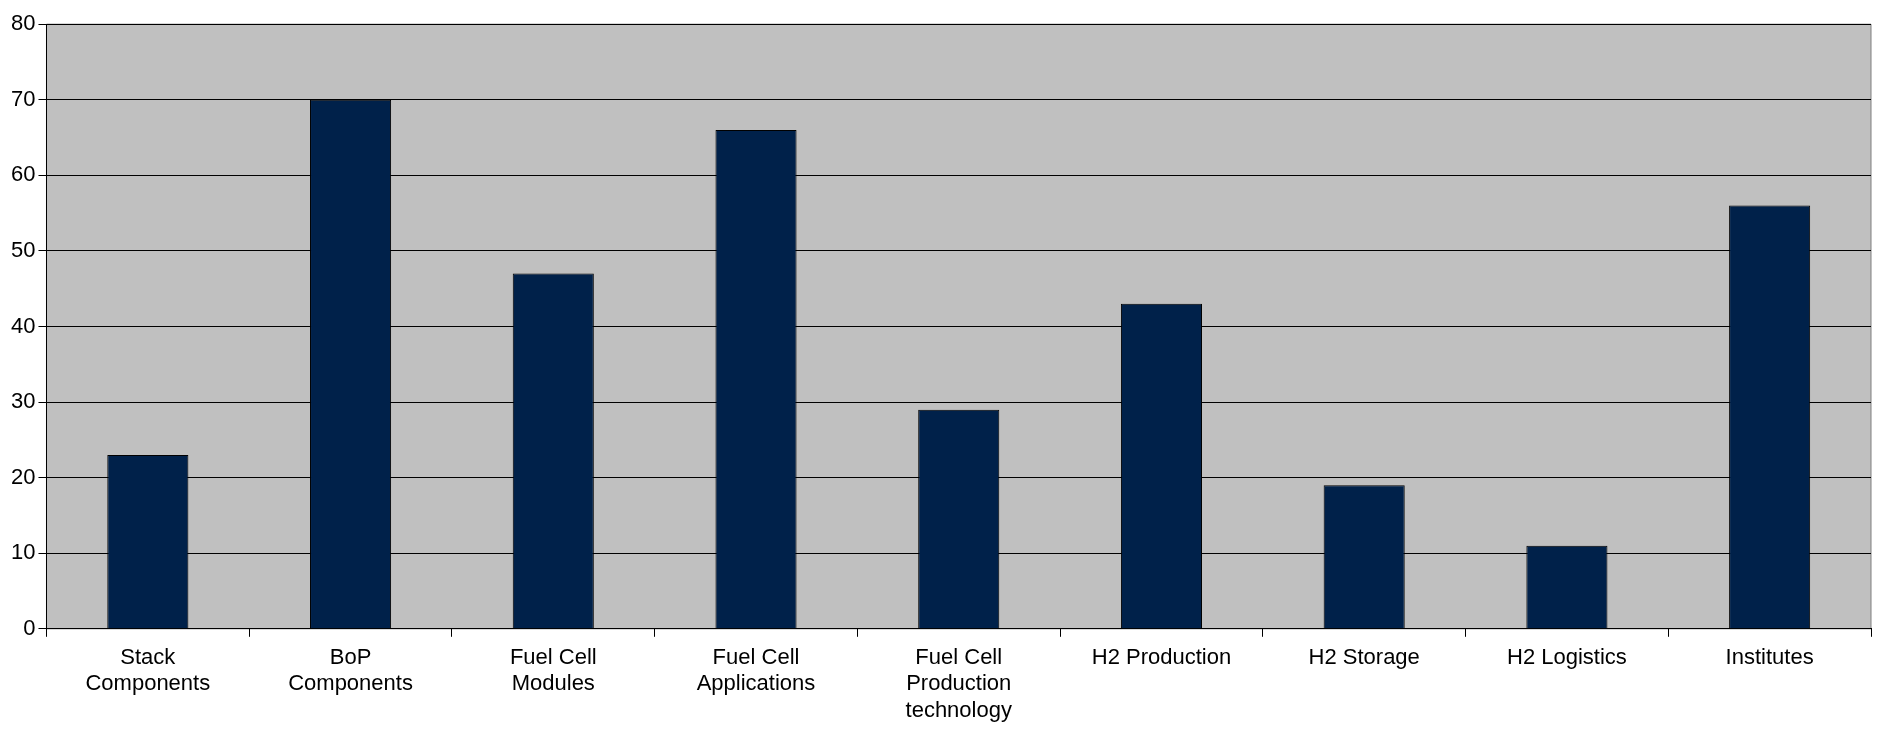  What do you see at coordinates (23, 249) in the screenshot?
I see `y-tick-label: 50` at bounding box center [23, 249].